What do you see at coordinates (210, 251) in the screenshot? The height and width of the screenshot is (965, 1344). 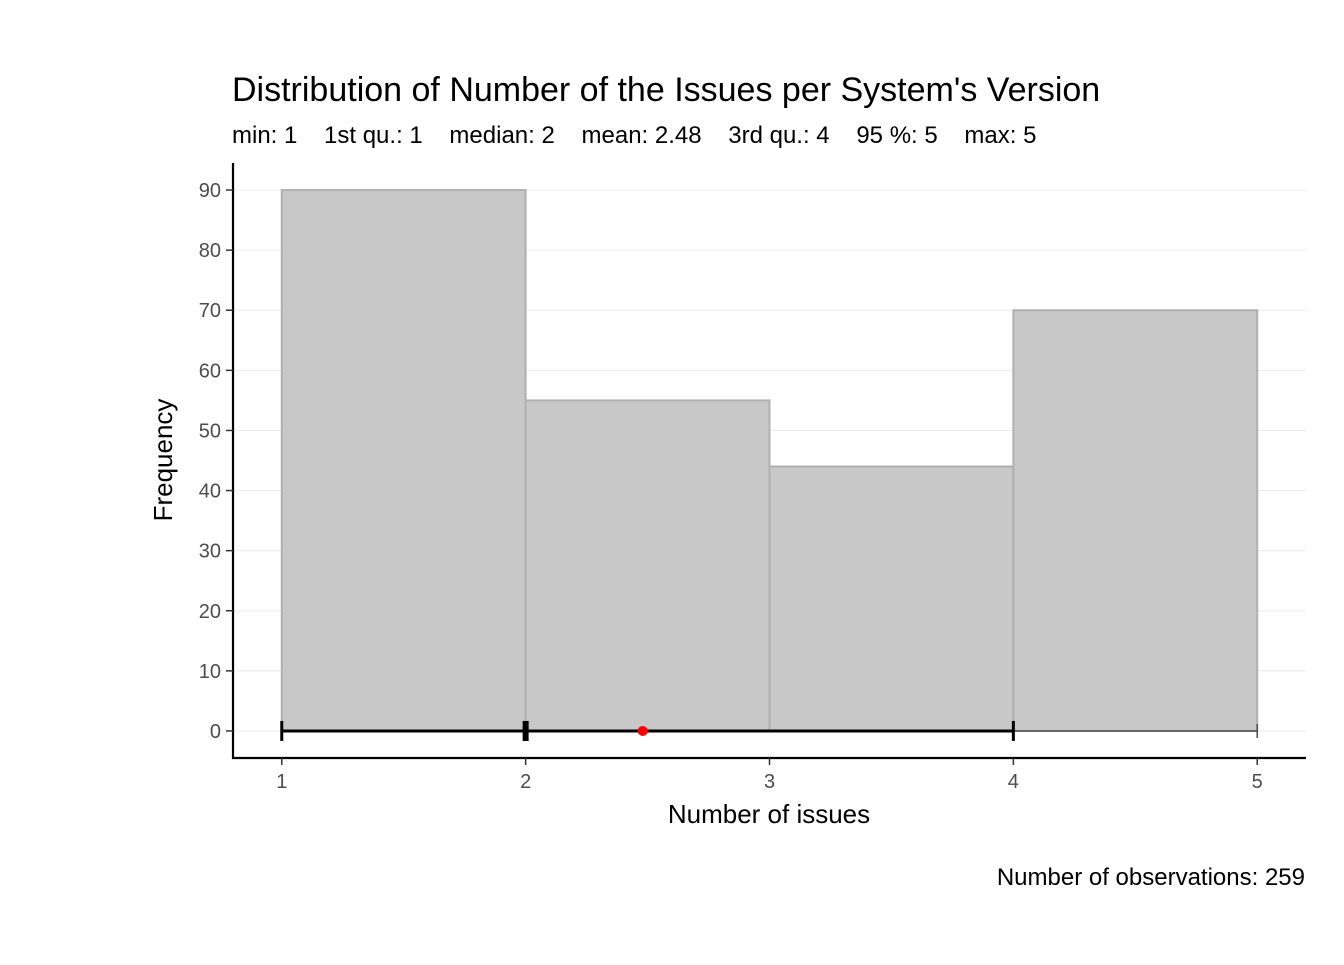 I see `y-tick-label: 80` at bounding box center [210, 251].